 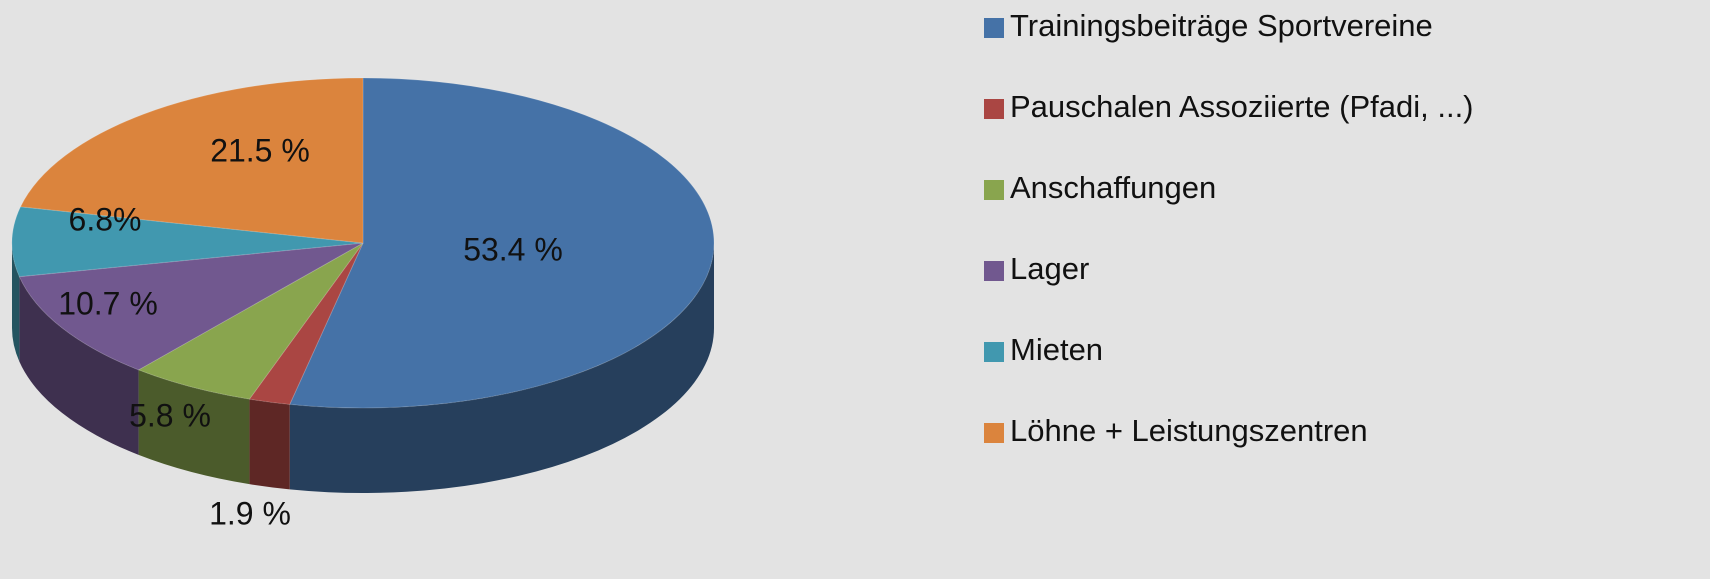 I want to click on data-label: 5.8 %, so click(x=170, y=415).